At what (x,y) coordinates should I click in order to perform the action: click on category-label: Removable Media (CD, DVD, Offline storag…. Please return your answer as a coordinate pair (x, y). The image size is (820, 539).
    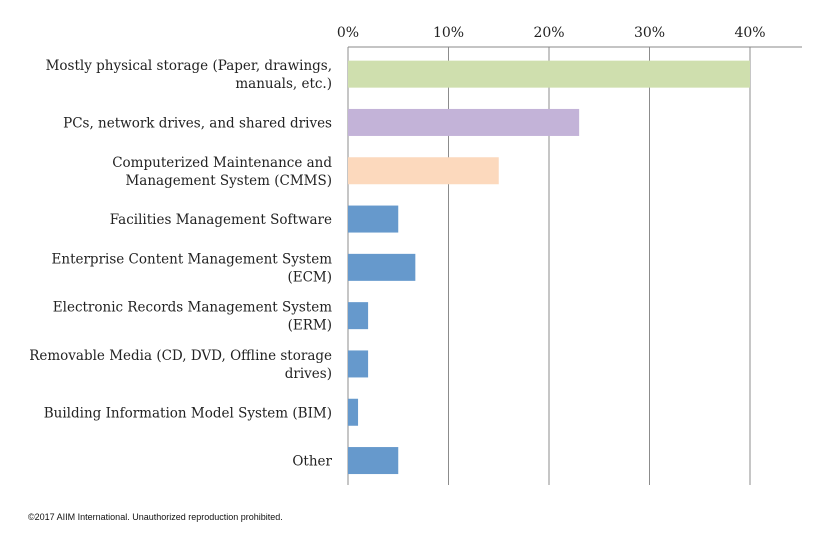
    Looking at the image, I should click on (180, 365).